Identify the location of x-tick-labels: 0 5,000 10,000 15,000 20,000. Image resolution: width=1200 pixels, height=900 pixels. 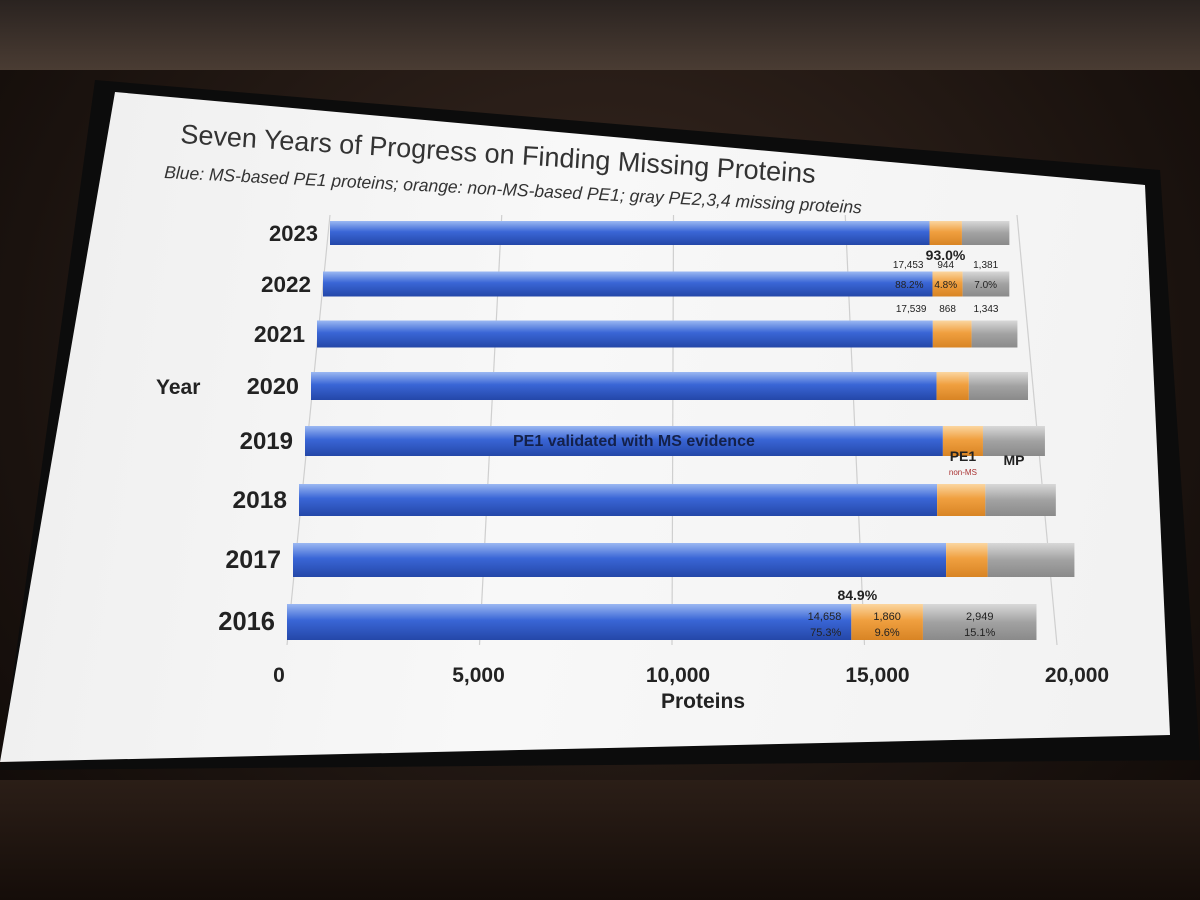
(691, 675).